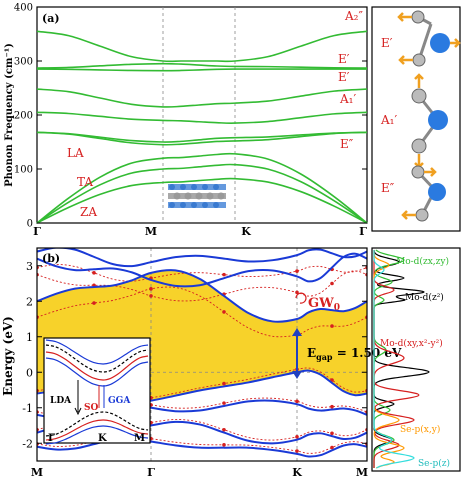  Describe the element at coordinates (29, 372) in the screenshot. I see `panel-b-ytick-label: 0` at that location.